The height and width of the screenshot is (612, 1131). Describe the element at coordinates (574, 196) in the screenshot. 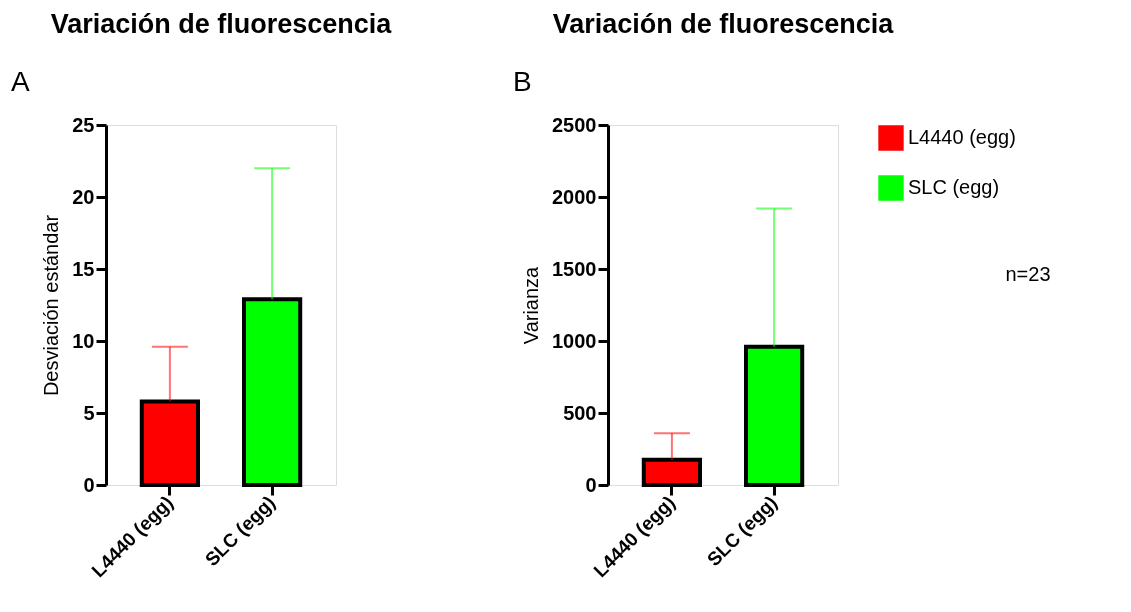

I see `y-tick-label: 2000` at that location.